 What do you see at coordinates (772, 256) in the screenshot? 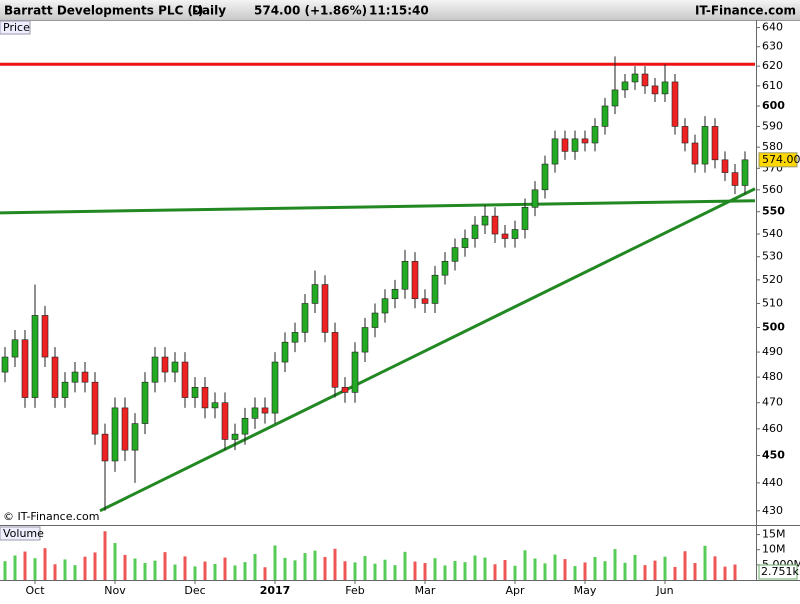
I see `y-tick-label: 530` at bounding box center [772, 256].